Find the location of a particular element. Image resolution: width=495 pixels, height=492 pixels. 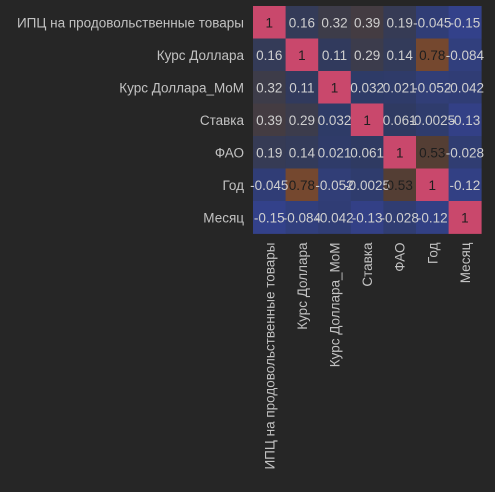

heatmap-cell-r1-c2 is located at coordinates (335, 55).